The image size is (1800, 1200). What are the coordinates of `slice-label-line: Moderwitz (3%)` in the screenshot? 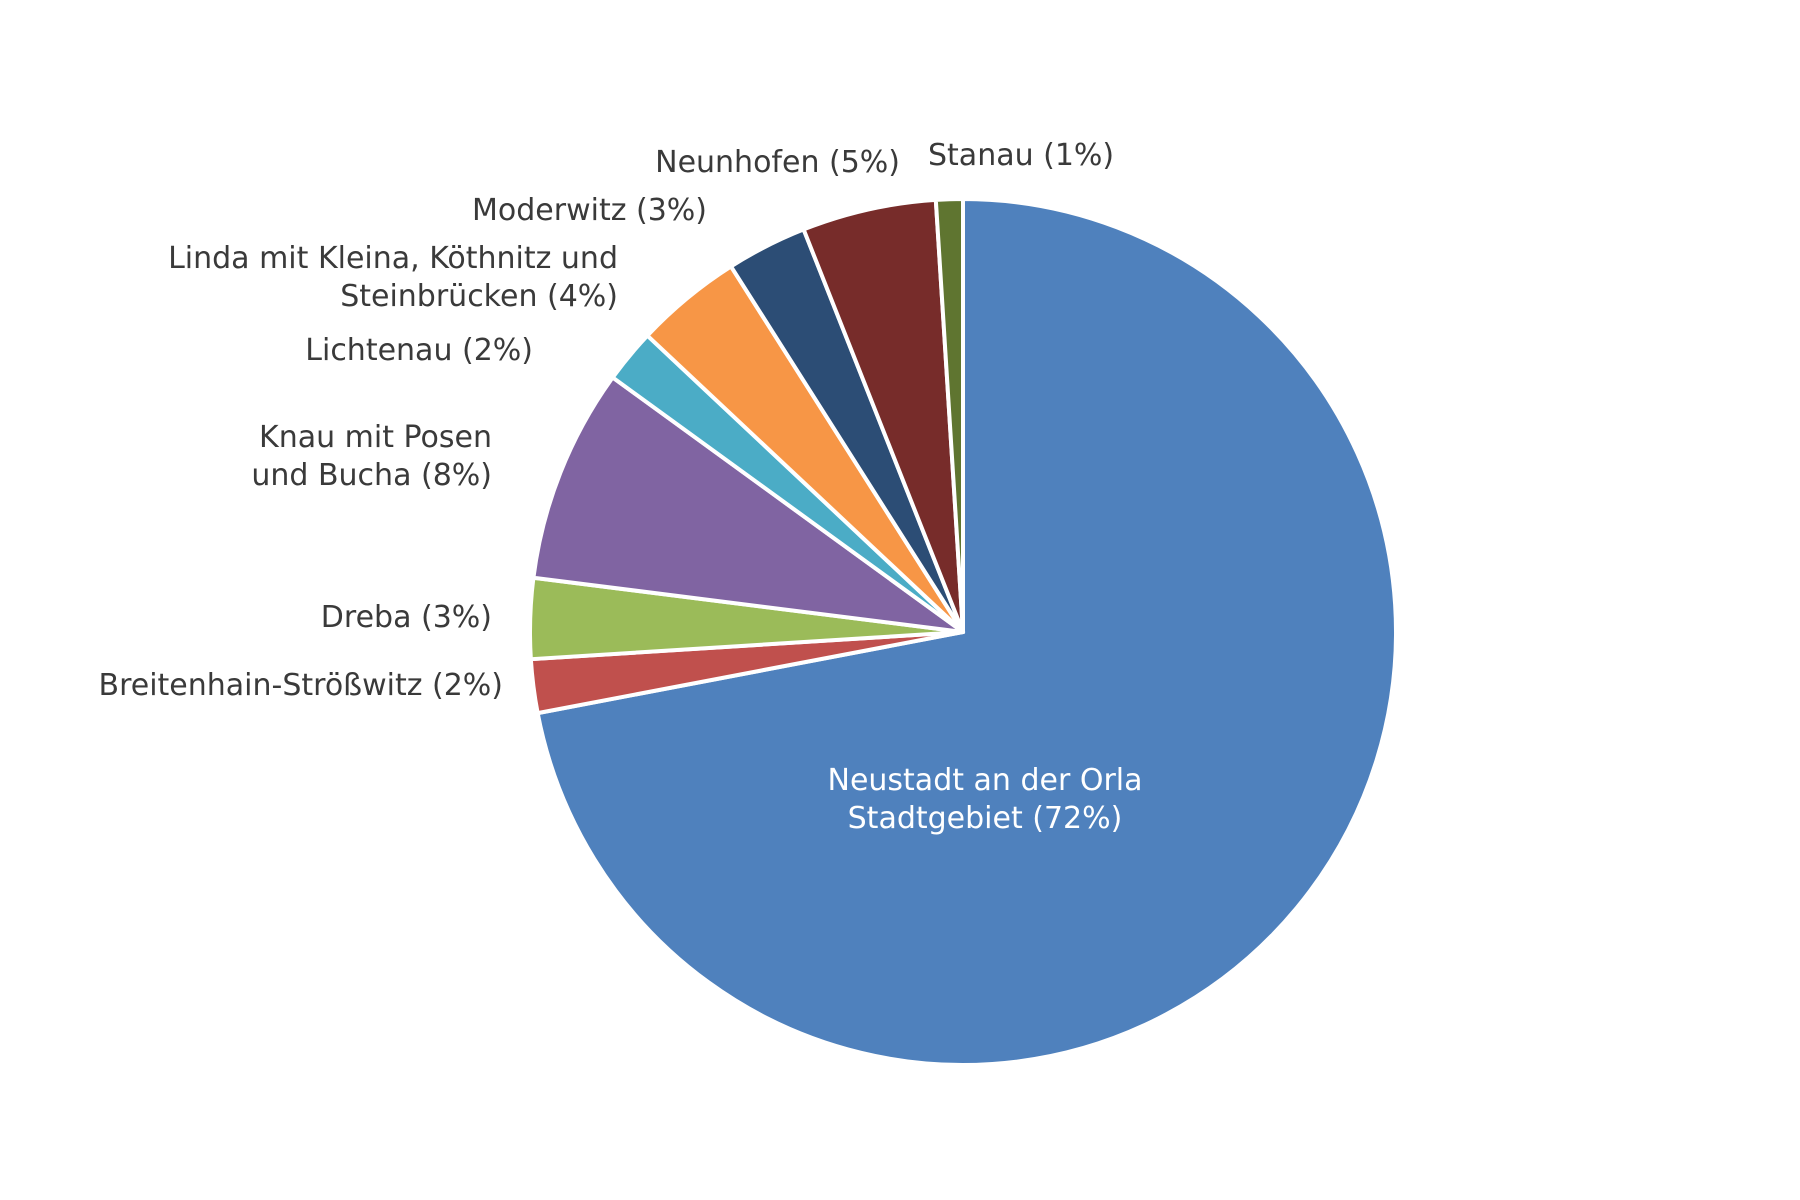 It's located at (589, 210).